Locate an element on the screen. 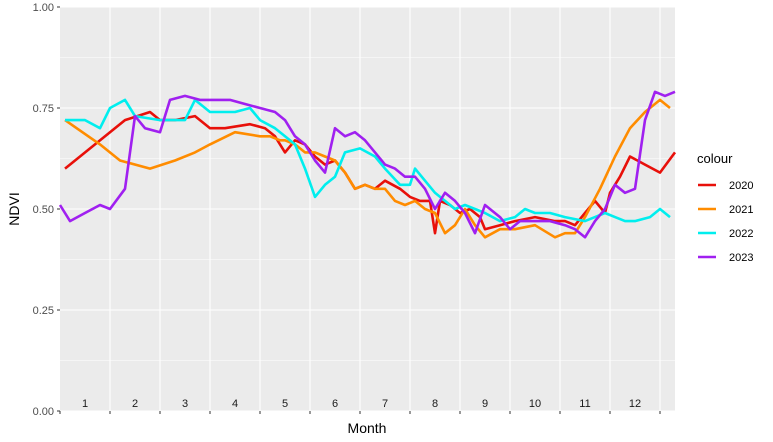 Image resolution: width=773 pixels, height=442 pixels. legend-label-2023: 2023 is located at coordinates (741, 258).